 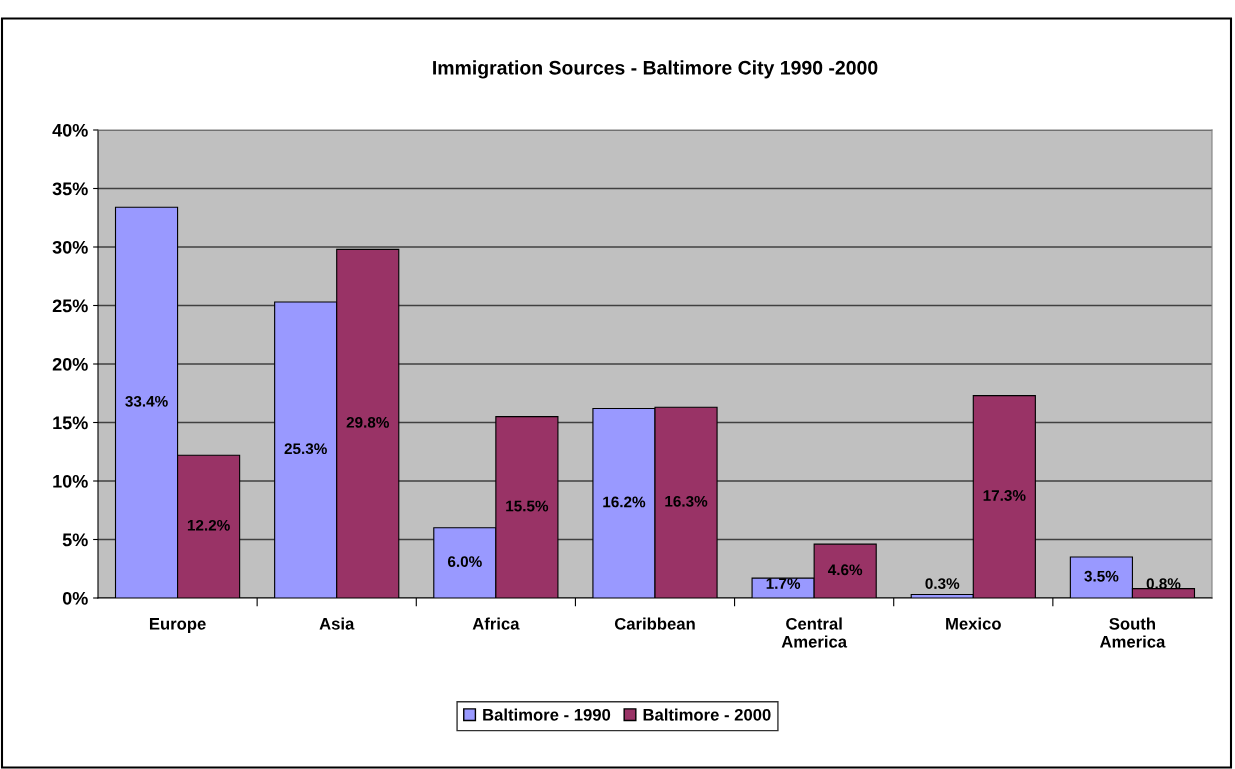 What do you see at coordinates (146, 401) in the screenshot?
I see `data-label: 33.4%` at bounding box center [146, 401].